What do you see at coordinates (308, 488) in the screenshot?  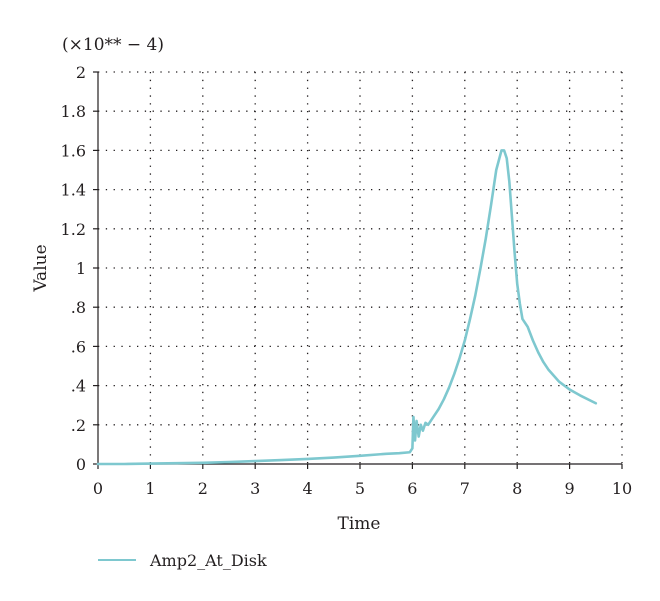 I see `x-tick-label: 4` at bounding box center [308, 488].